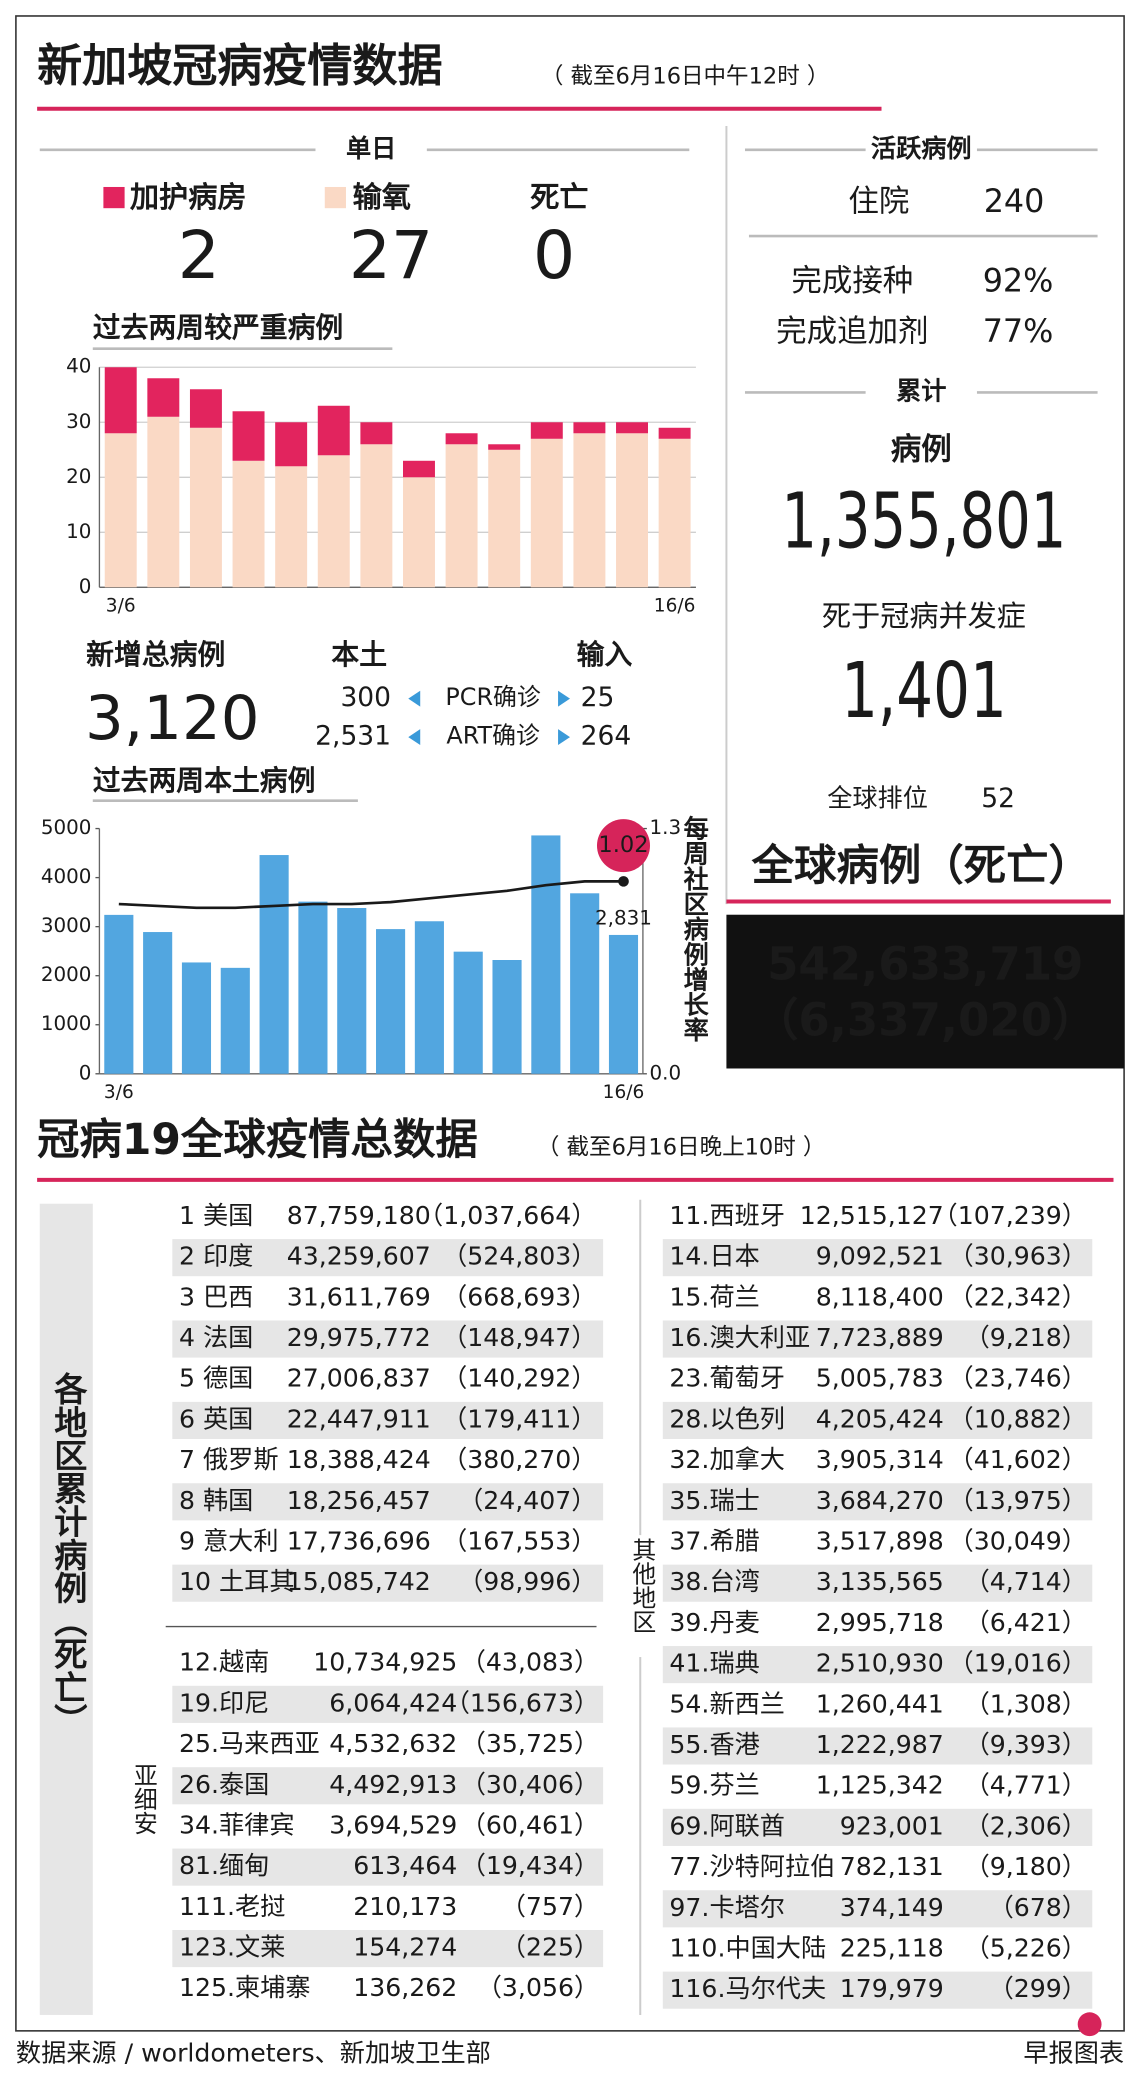 This screenshot has height=2076, width=1140. What do you see at coordinates (232, 1947) in the screenshot?
I see `country: 123.文莱` at bounding box center [232, 1947].